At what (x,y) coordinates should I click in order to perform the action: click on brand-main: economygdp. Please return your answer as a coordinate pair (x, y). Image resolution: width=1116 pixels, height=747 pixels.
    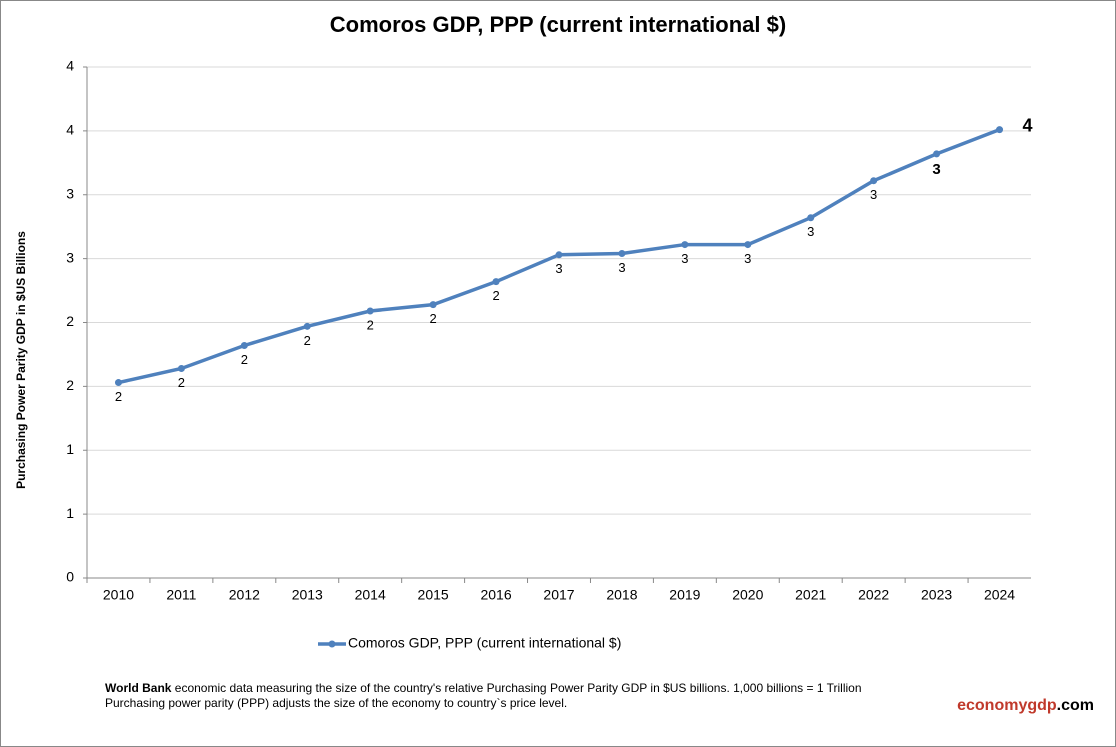
    Looking at the image, I should click on (1007, 705).